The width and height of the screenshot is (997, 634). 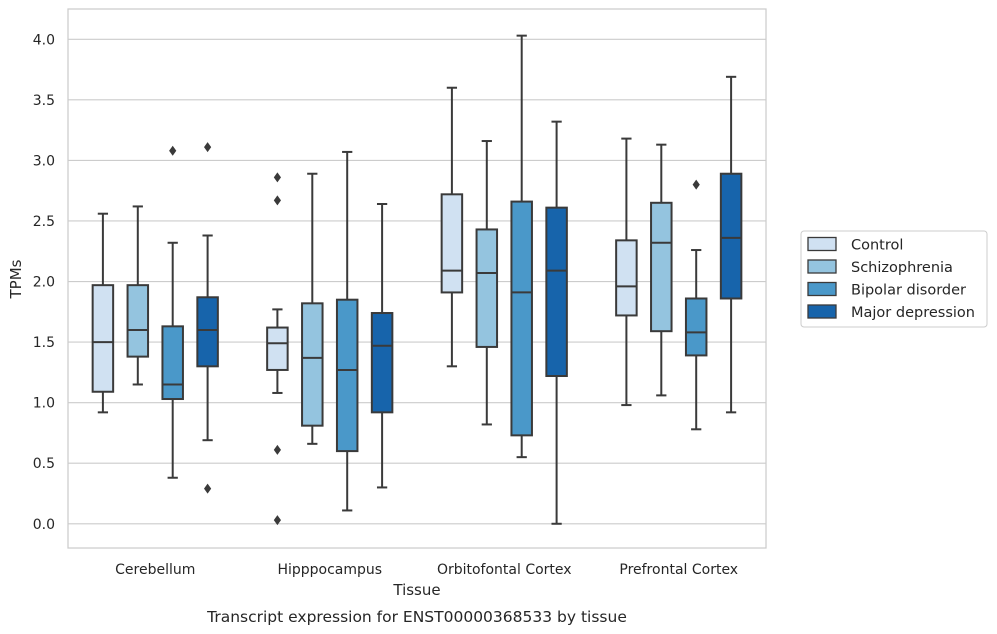 What do you see at coordinates (44, 40) in the screenshot?
I see `y-tick-label: 4.0` at bounding box center [44, 40].